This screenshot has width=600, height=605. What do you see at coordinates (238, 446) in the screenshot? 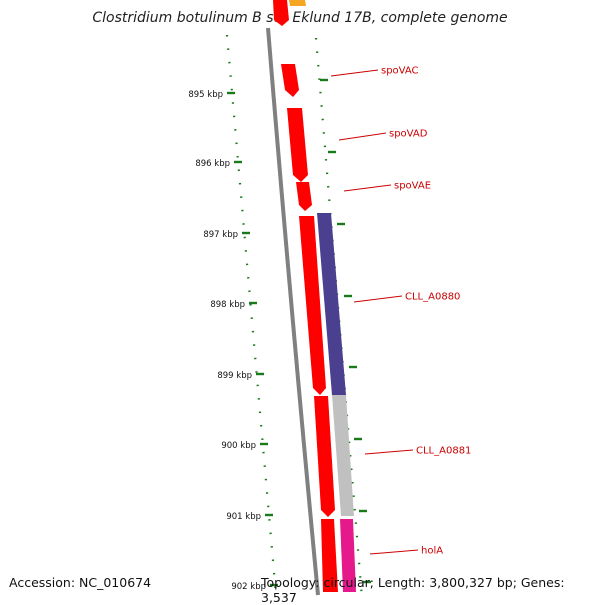
I see `scale-label: 900 kbp` at bounding box center [238, 446].